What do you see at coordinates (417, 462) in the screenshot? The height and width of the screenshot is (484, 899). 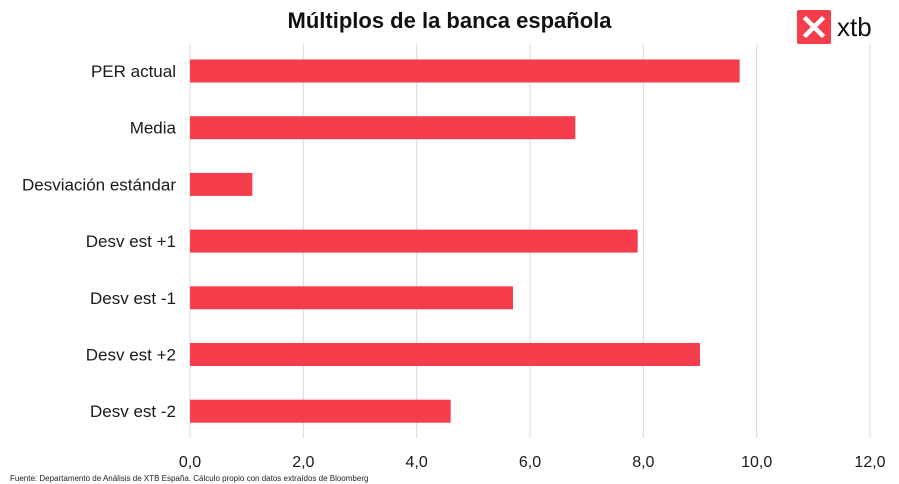 I see `x-tick-label: 4,0` at bounding box center [417, 462].